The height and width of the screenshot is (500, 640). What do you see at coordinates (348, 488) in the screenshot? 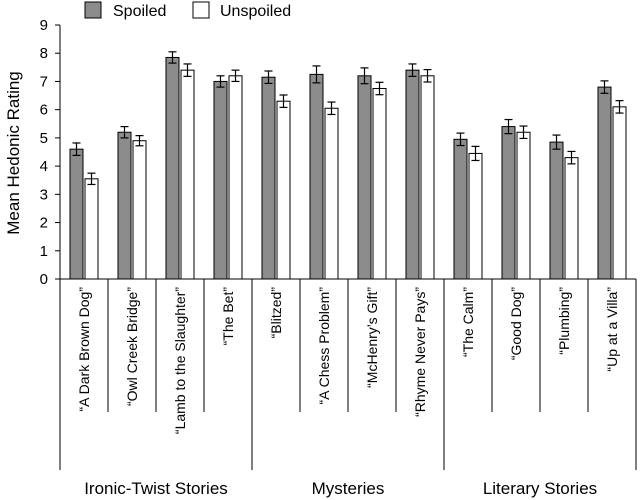
I see `group-label: Mysteries` at bounding box center [348, 488].